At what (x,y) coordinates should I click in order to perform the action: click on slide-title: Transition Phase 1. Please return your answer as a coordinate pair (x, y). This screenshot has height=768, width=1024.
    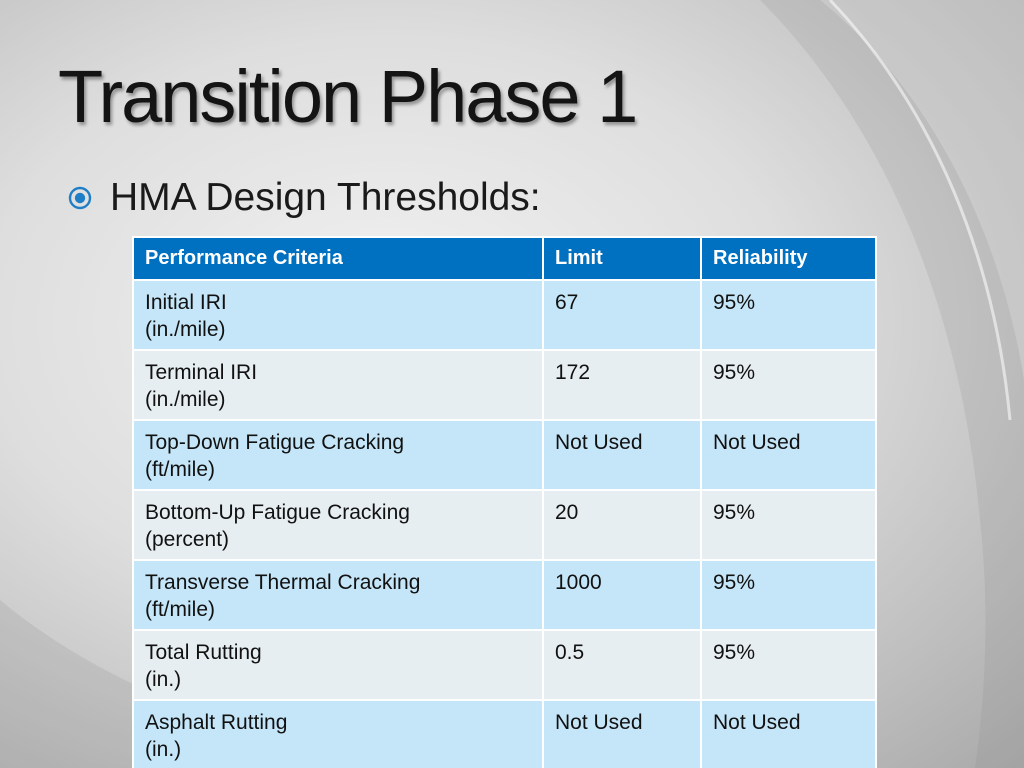
    Looking at the image, I should click on (348, 96).